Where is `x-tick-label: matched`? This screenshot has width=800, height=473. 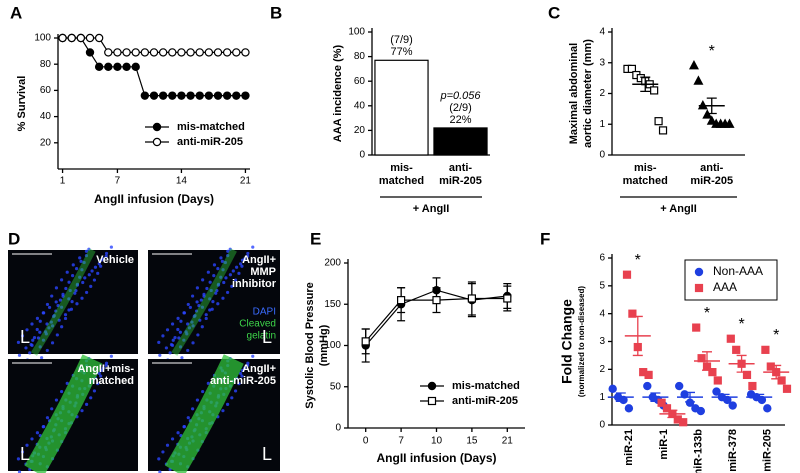 x-tick-label: matched is located at coordinates (401, 181).